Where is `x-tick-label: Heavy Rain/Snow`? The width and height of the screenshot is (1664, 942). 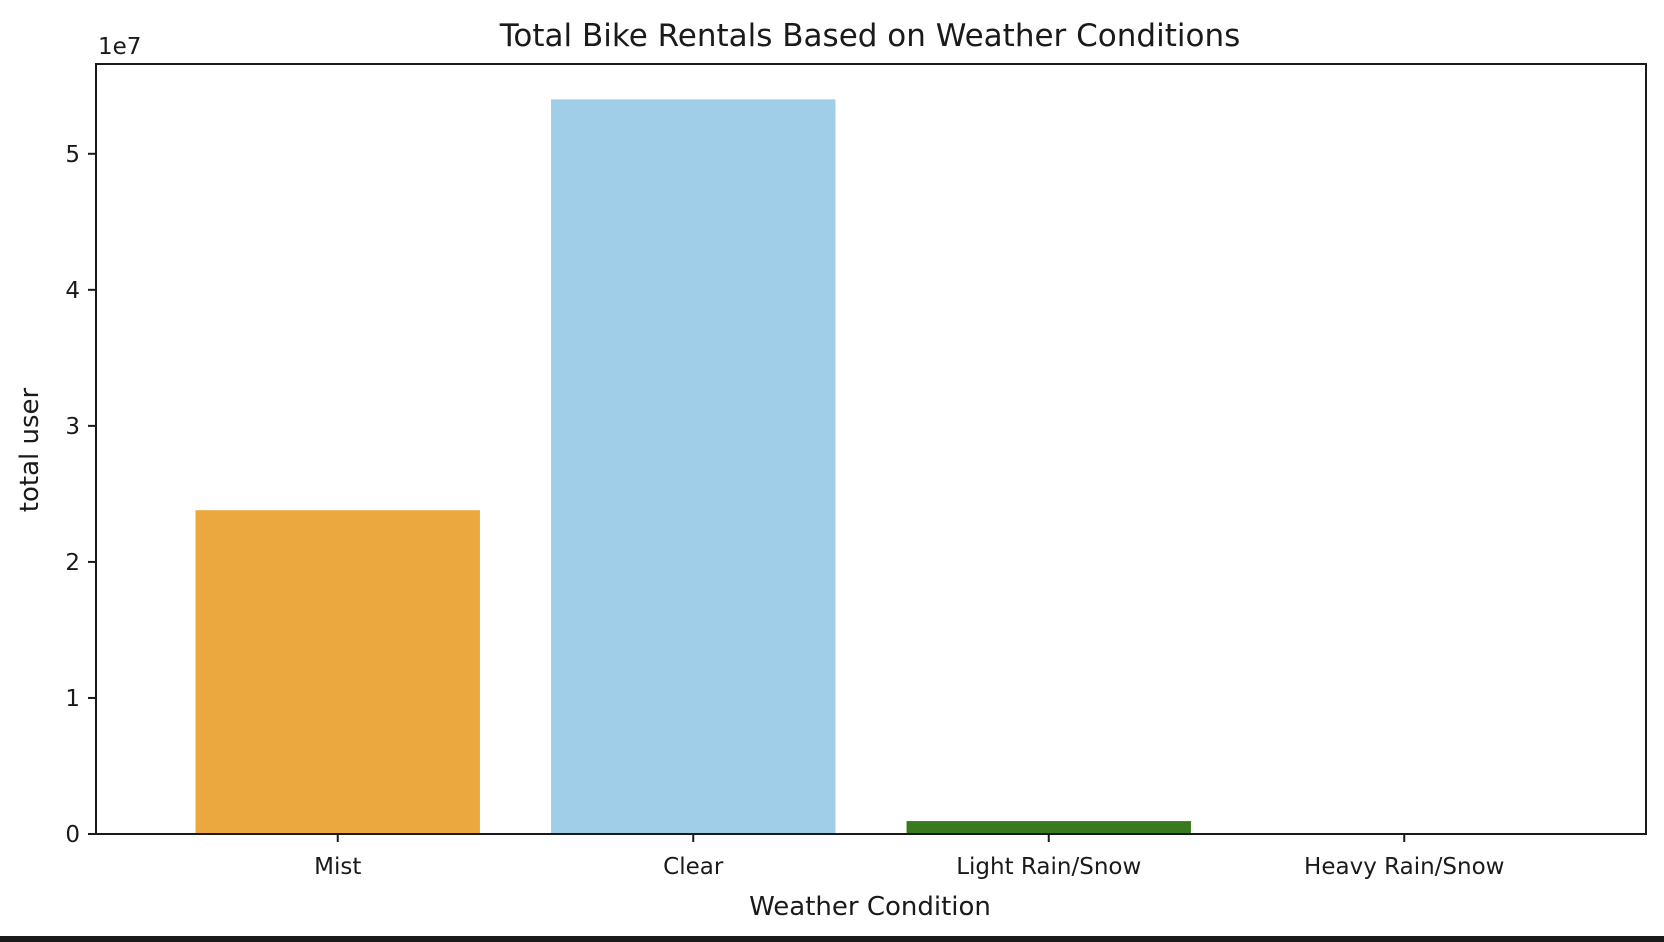
x-tick-label: Heavy Rain/Snow is located at coordinates (1404, 867).